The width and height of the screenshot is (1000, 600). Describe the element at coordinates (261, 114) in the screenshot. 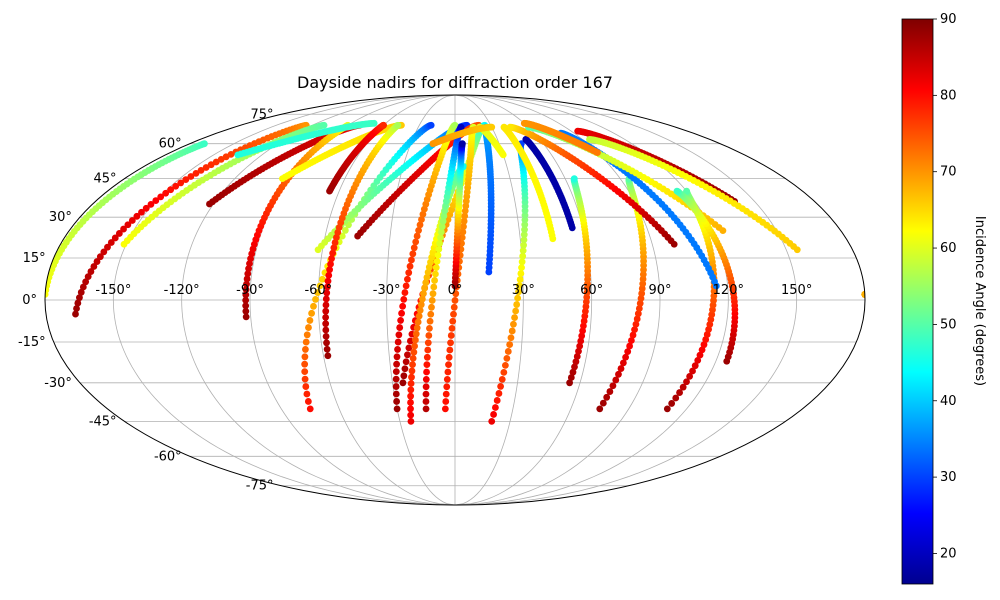

I see `lat-tick-label: 75°` at that location.